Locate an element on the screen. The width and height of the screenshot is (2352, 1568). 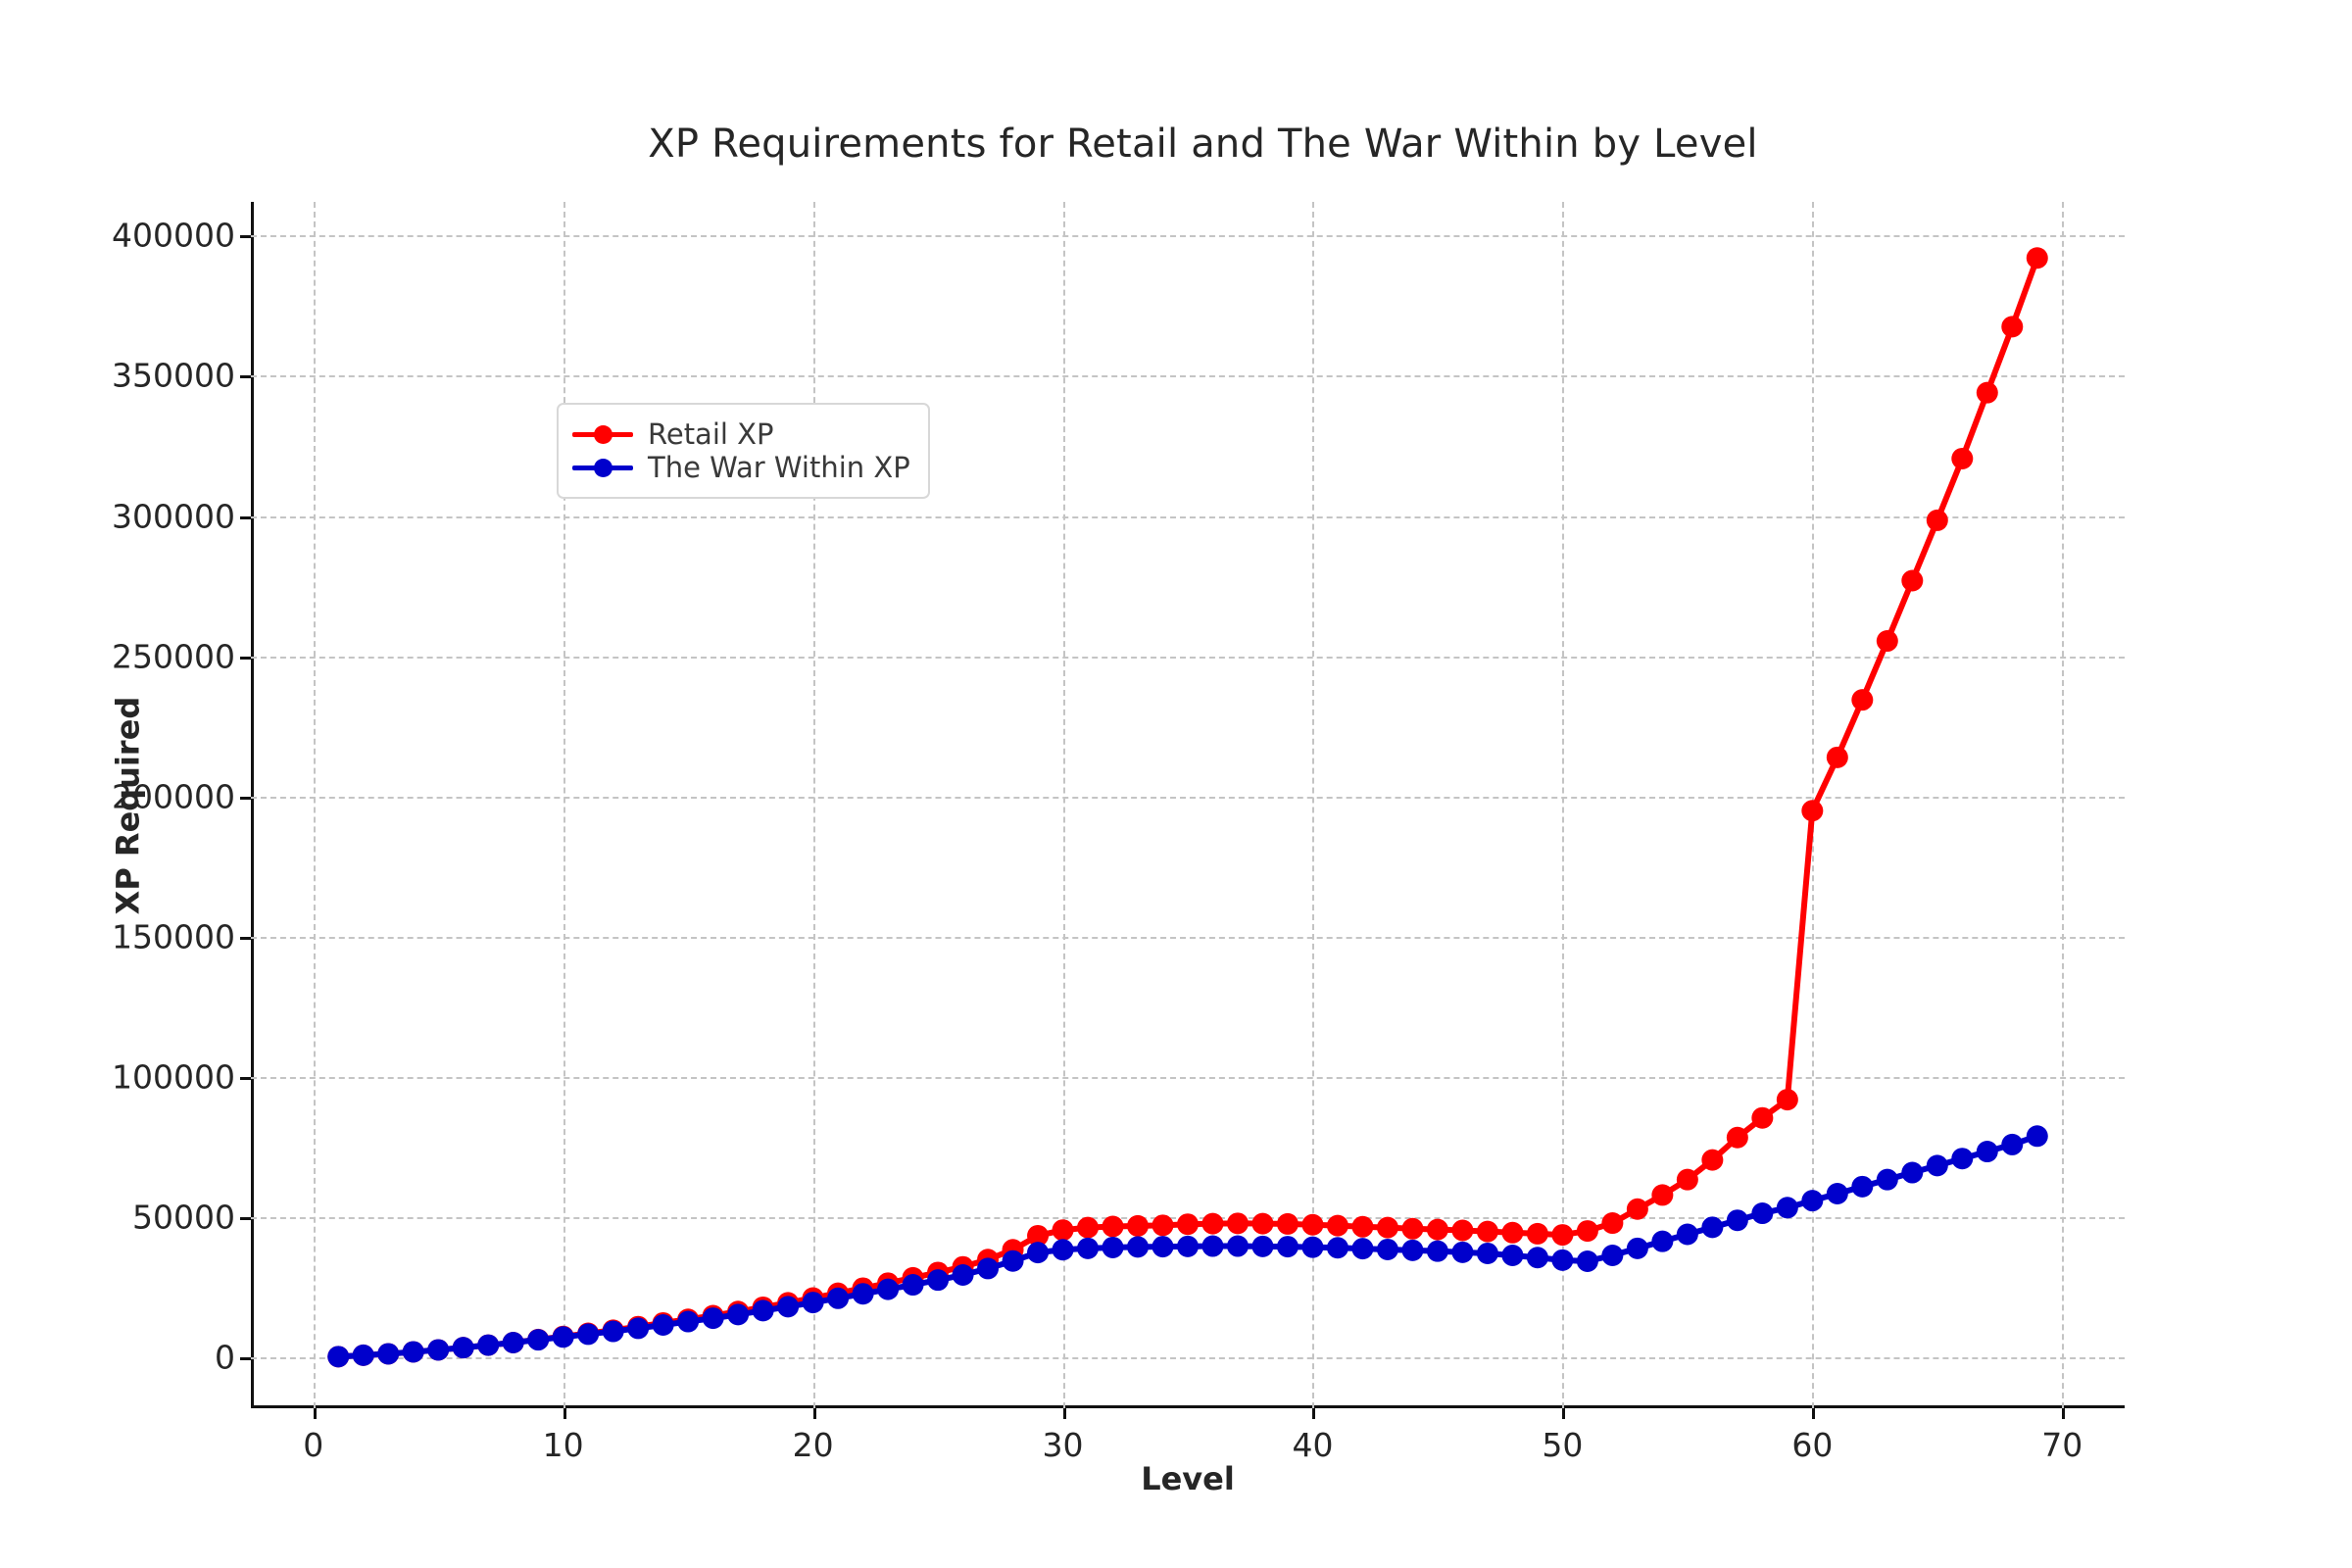
y-axis-spine is located at coordinates (253, 805).